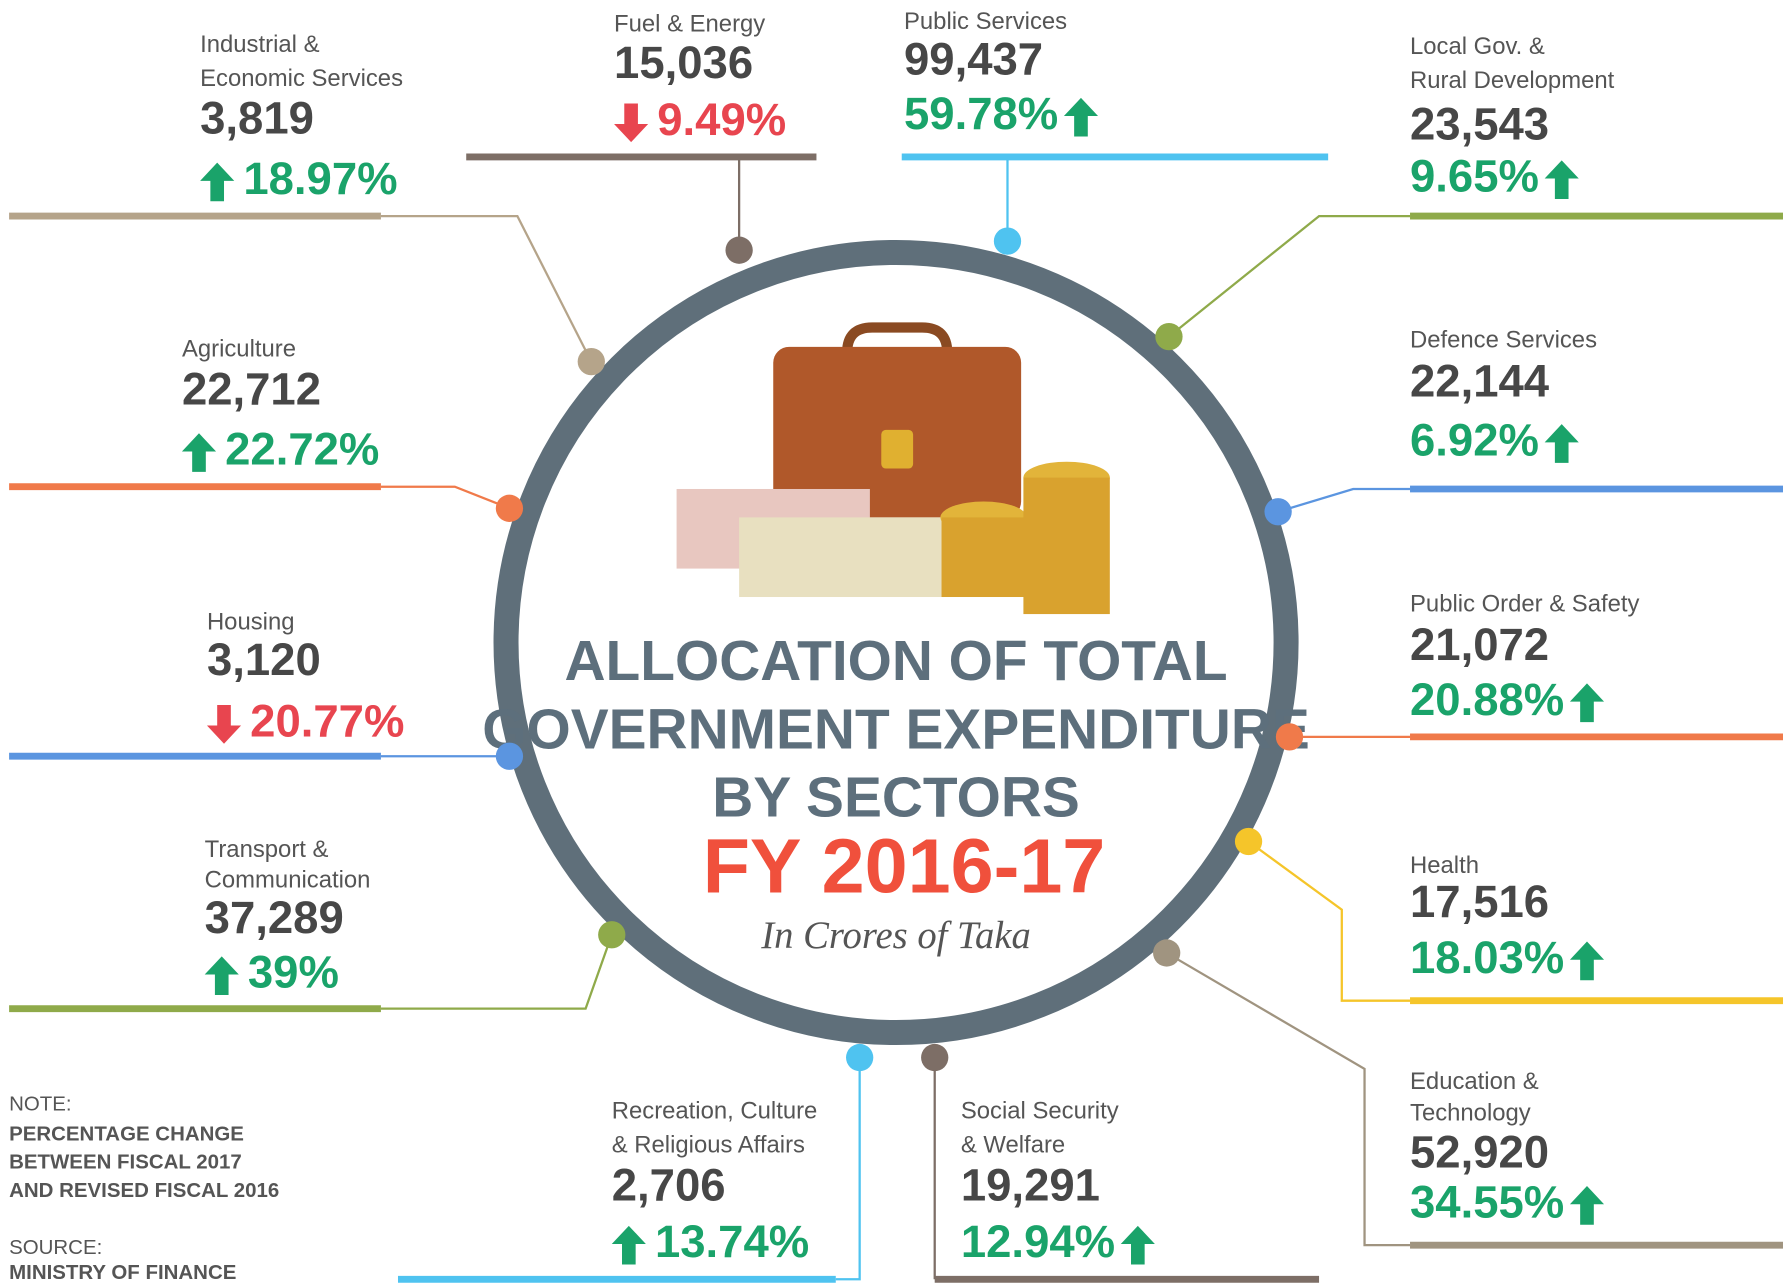  Describe the element at coordinates (1487, 957) in the screenshot. I see `sector-change: 18.03%` at that location.